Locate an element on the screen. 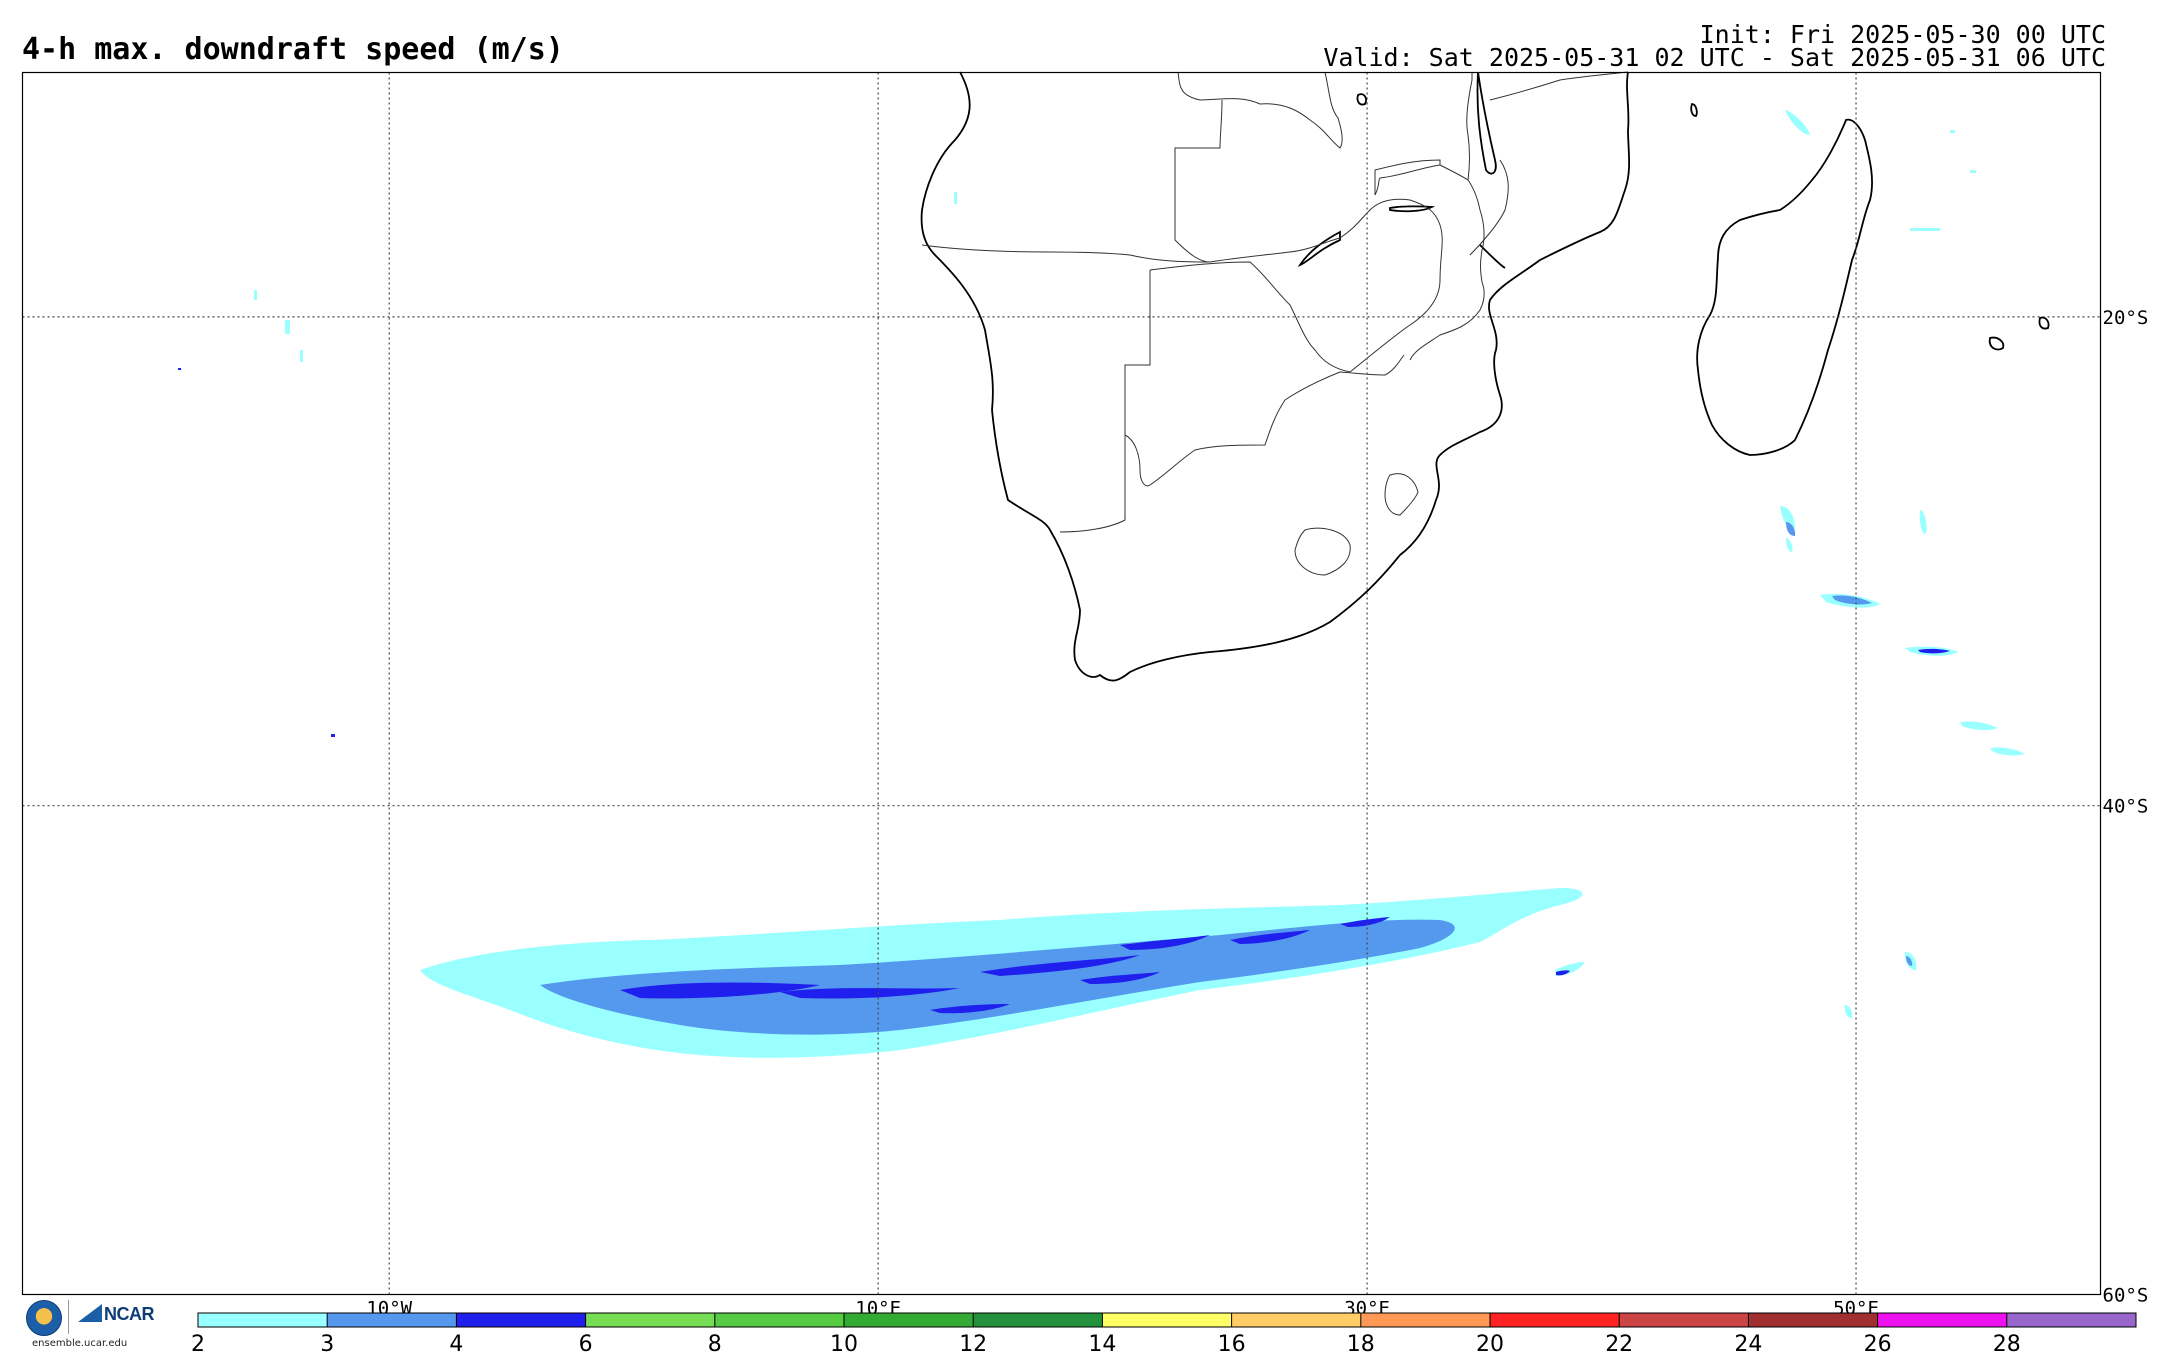 Image resolution: width=2160 pixels, height=1354 pixels. colorbar-tick-label: 3 is located at coordinates (327, 1343).